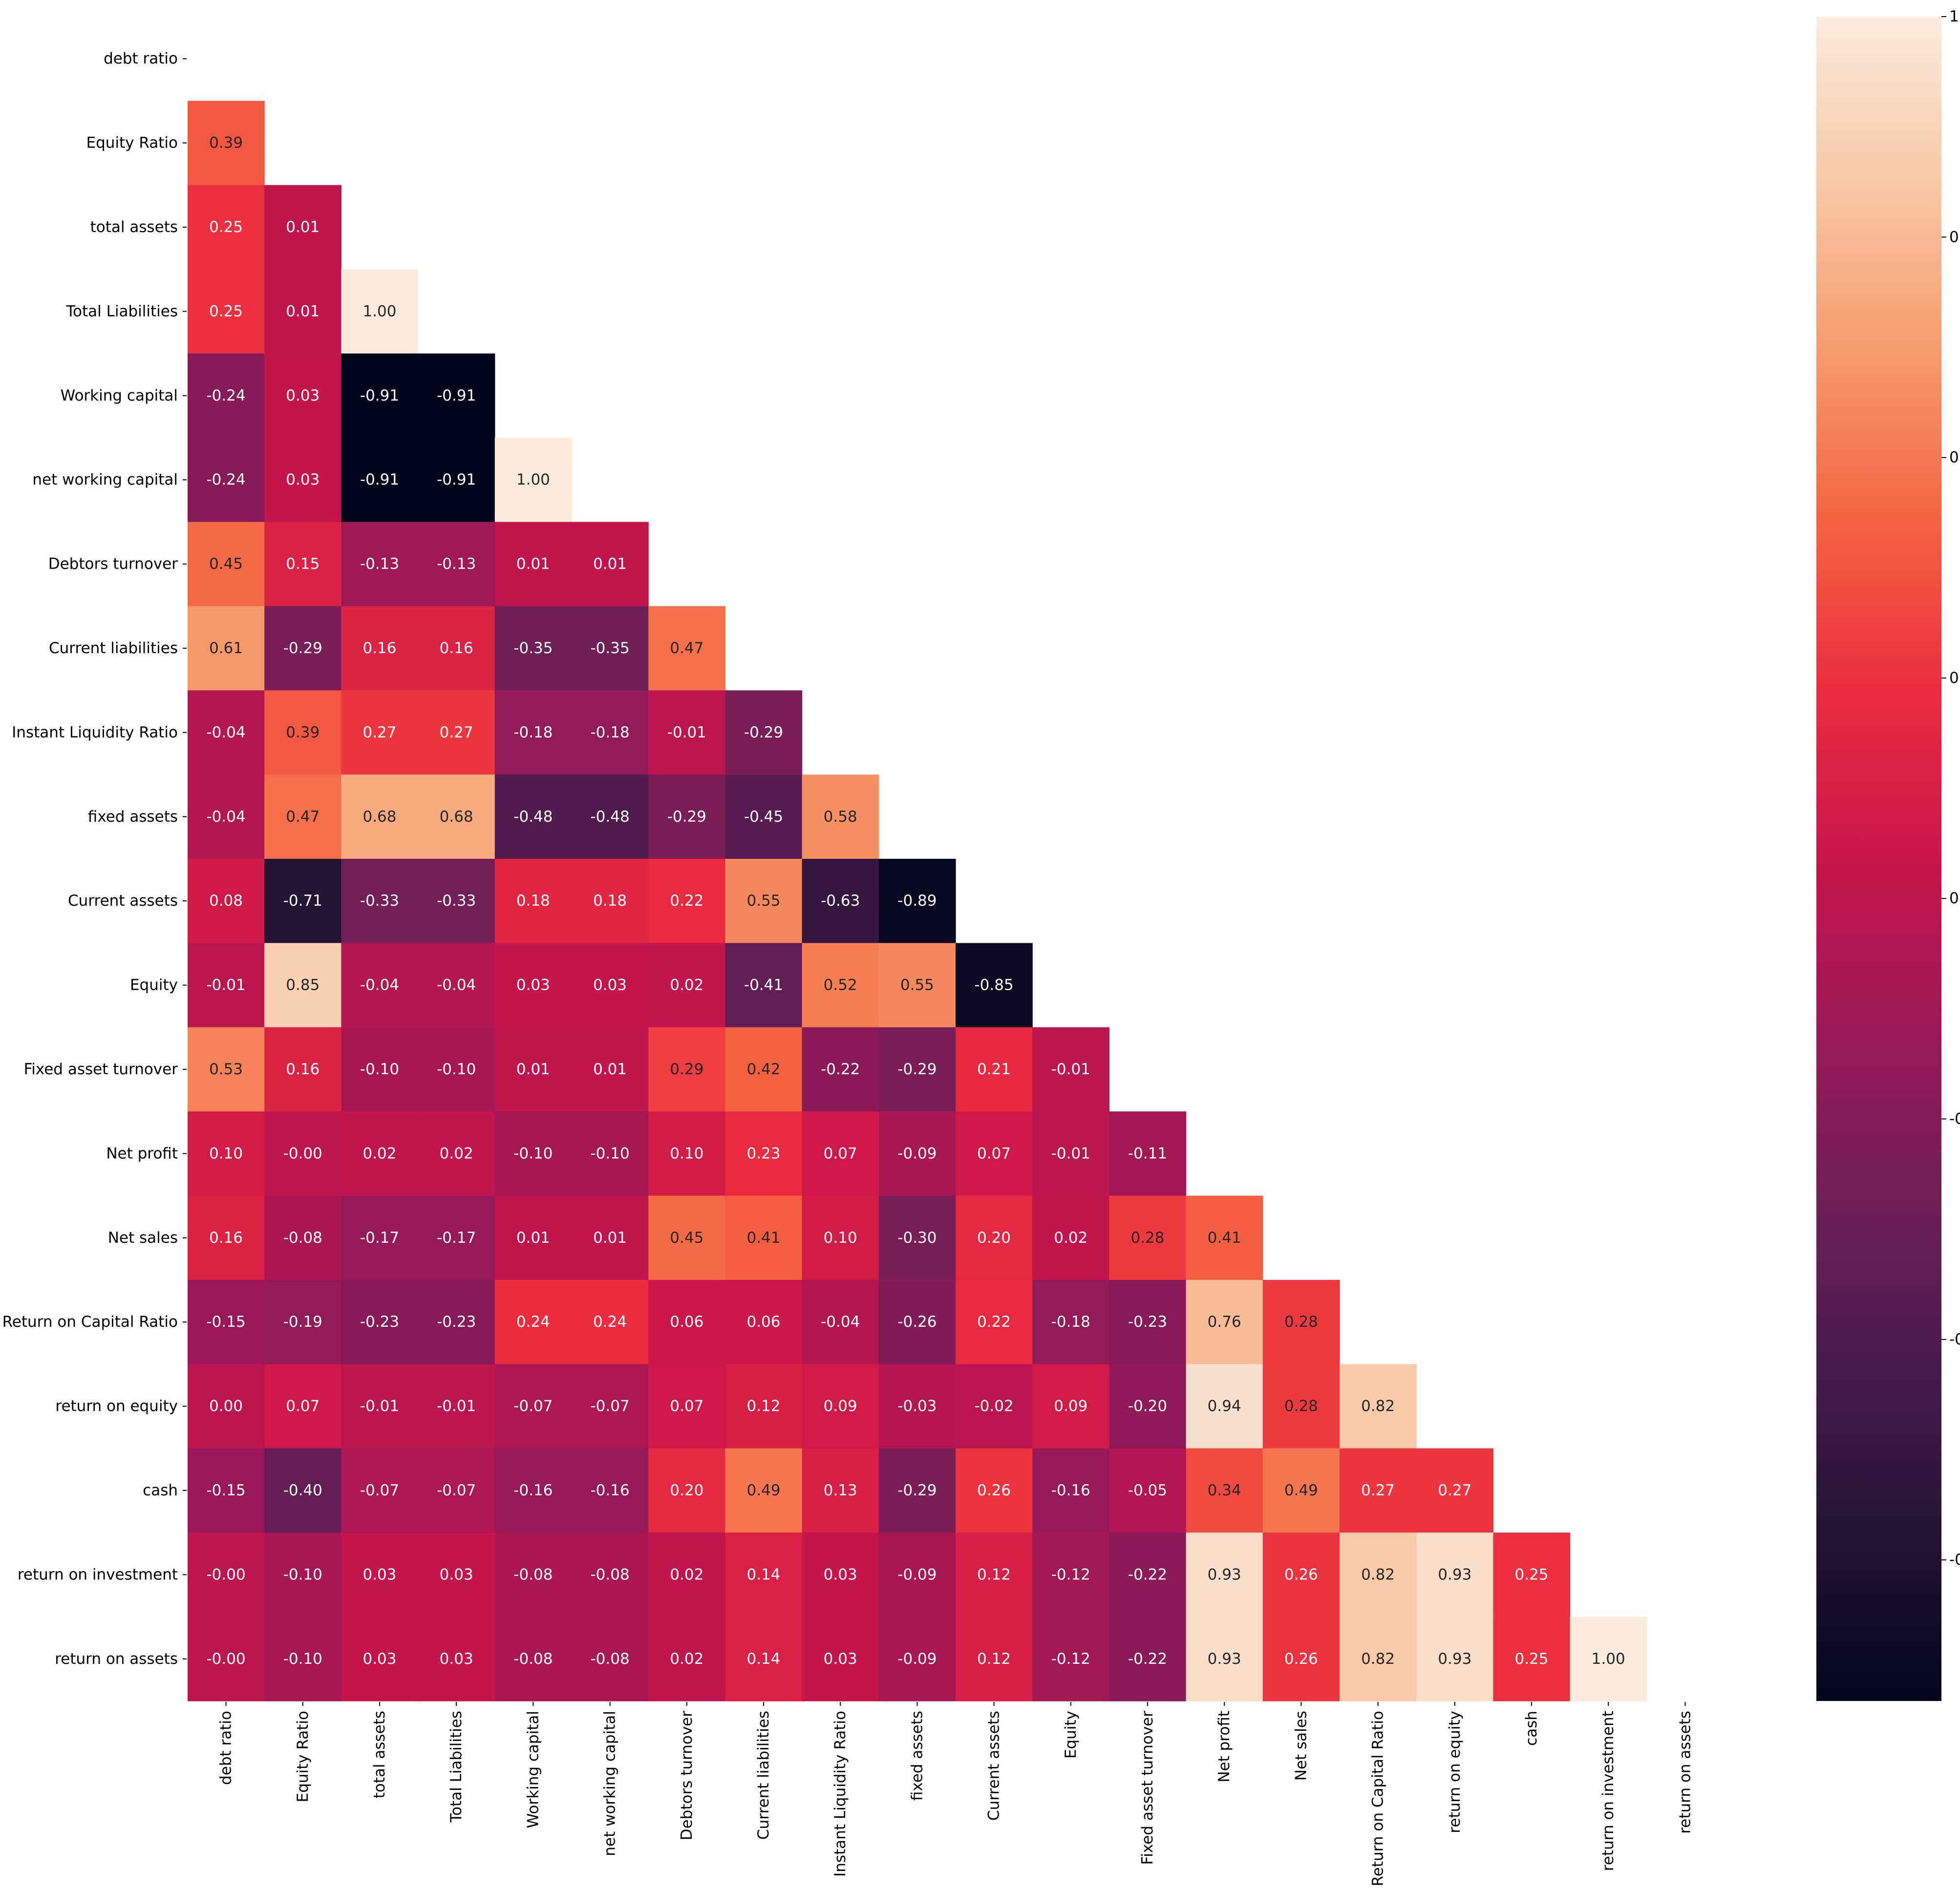 This screenshot has width=1960, height=1892. Describe the element at coordinates (141, 58) in the screenshot. I see `y-tick-label: debt ratio` at that location.